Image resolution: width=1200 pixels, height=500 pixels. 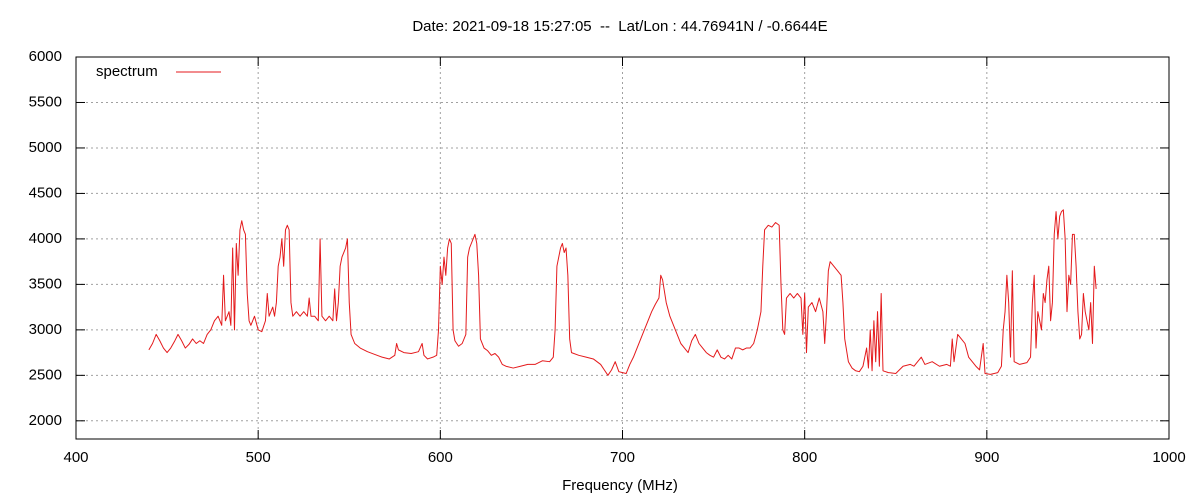 What do you see at coordinates (440, 457) in the screenshot?
I see `x-tick-label: 600` at bounding box center [440, 457].